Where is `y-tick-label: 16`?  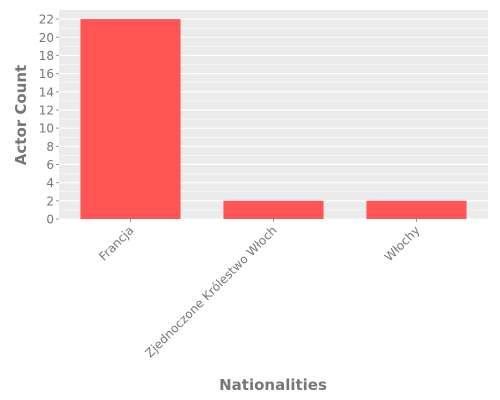
y-tick-label: 16 is located at coordinates (46, 74).